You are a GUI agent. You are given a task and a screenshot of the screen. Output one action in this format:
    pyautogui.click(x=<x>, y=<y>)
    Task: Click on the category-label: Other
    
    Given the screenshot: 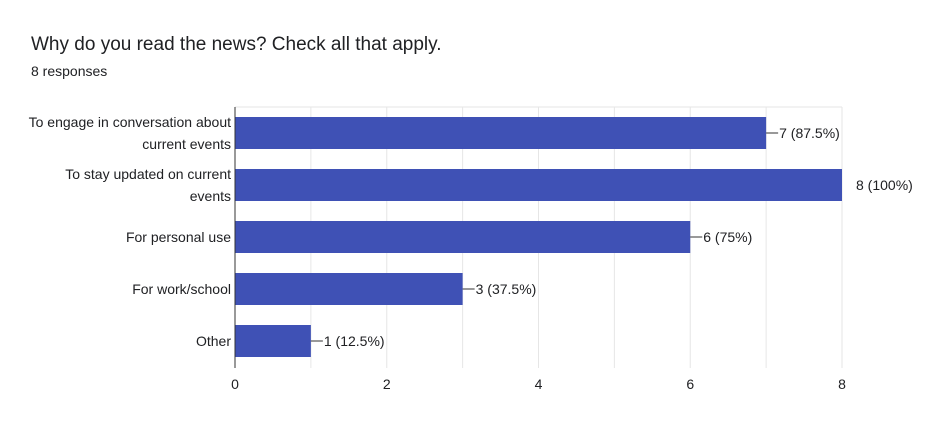 What is the action you would take?
    pyautogui.click(x=213, y=341)
    